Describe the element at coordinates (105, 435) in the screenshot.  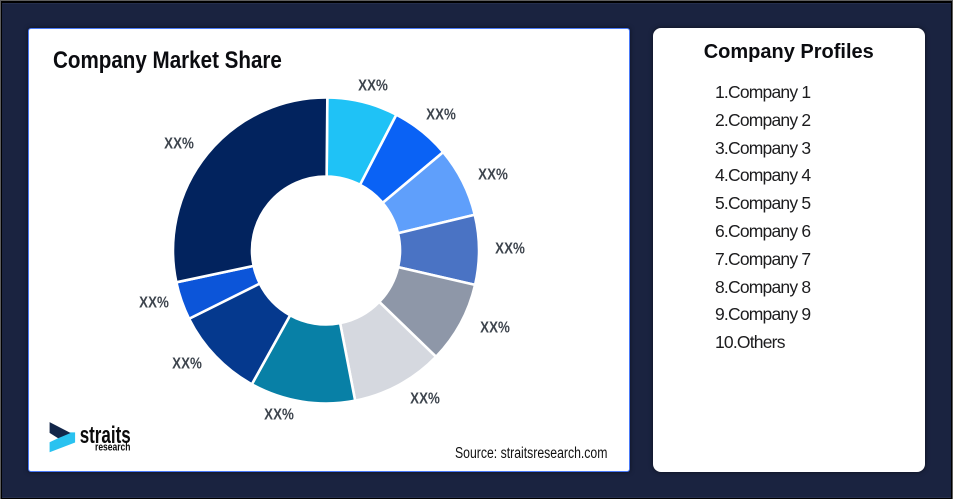
I see `svg-text: straits` at that location.